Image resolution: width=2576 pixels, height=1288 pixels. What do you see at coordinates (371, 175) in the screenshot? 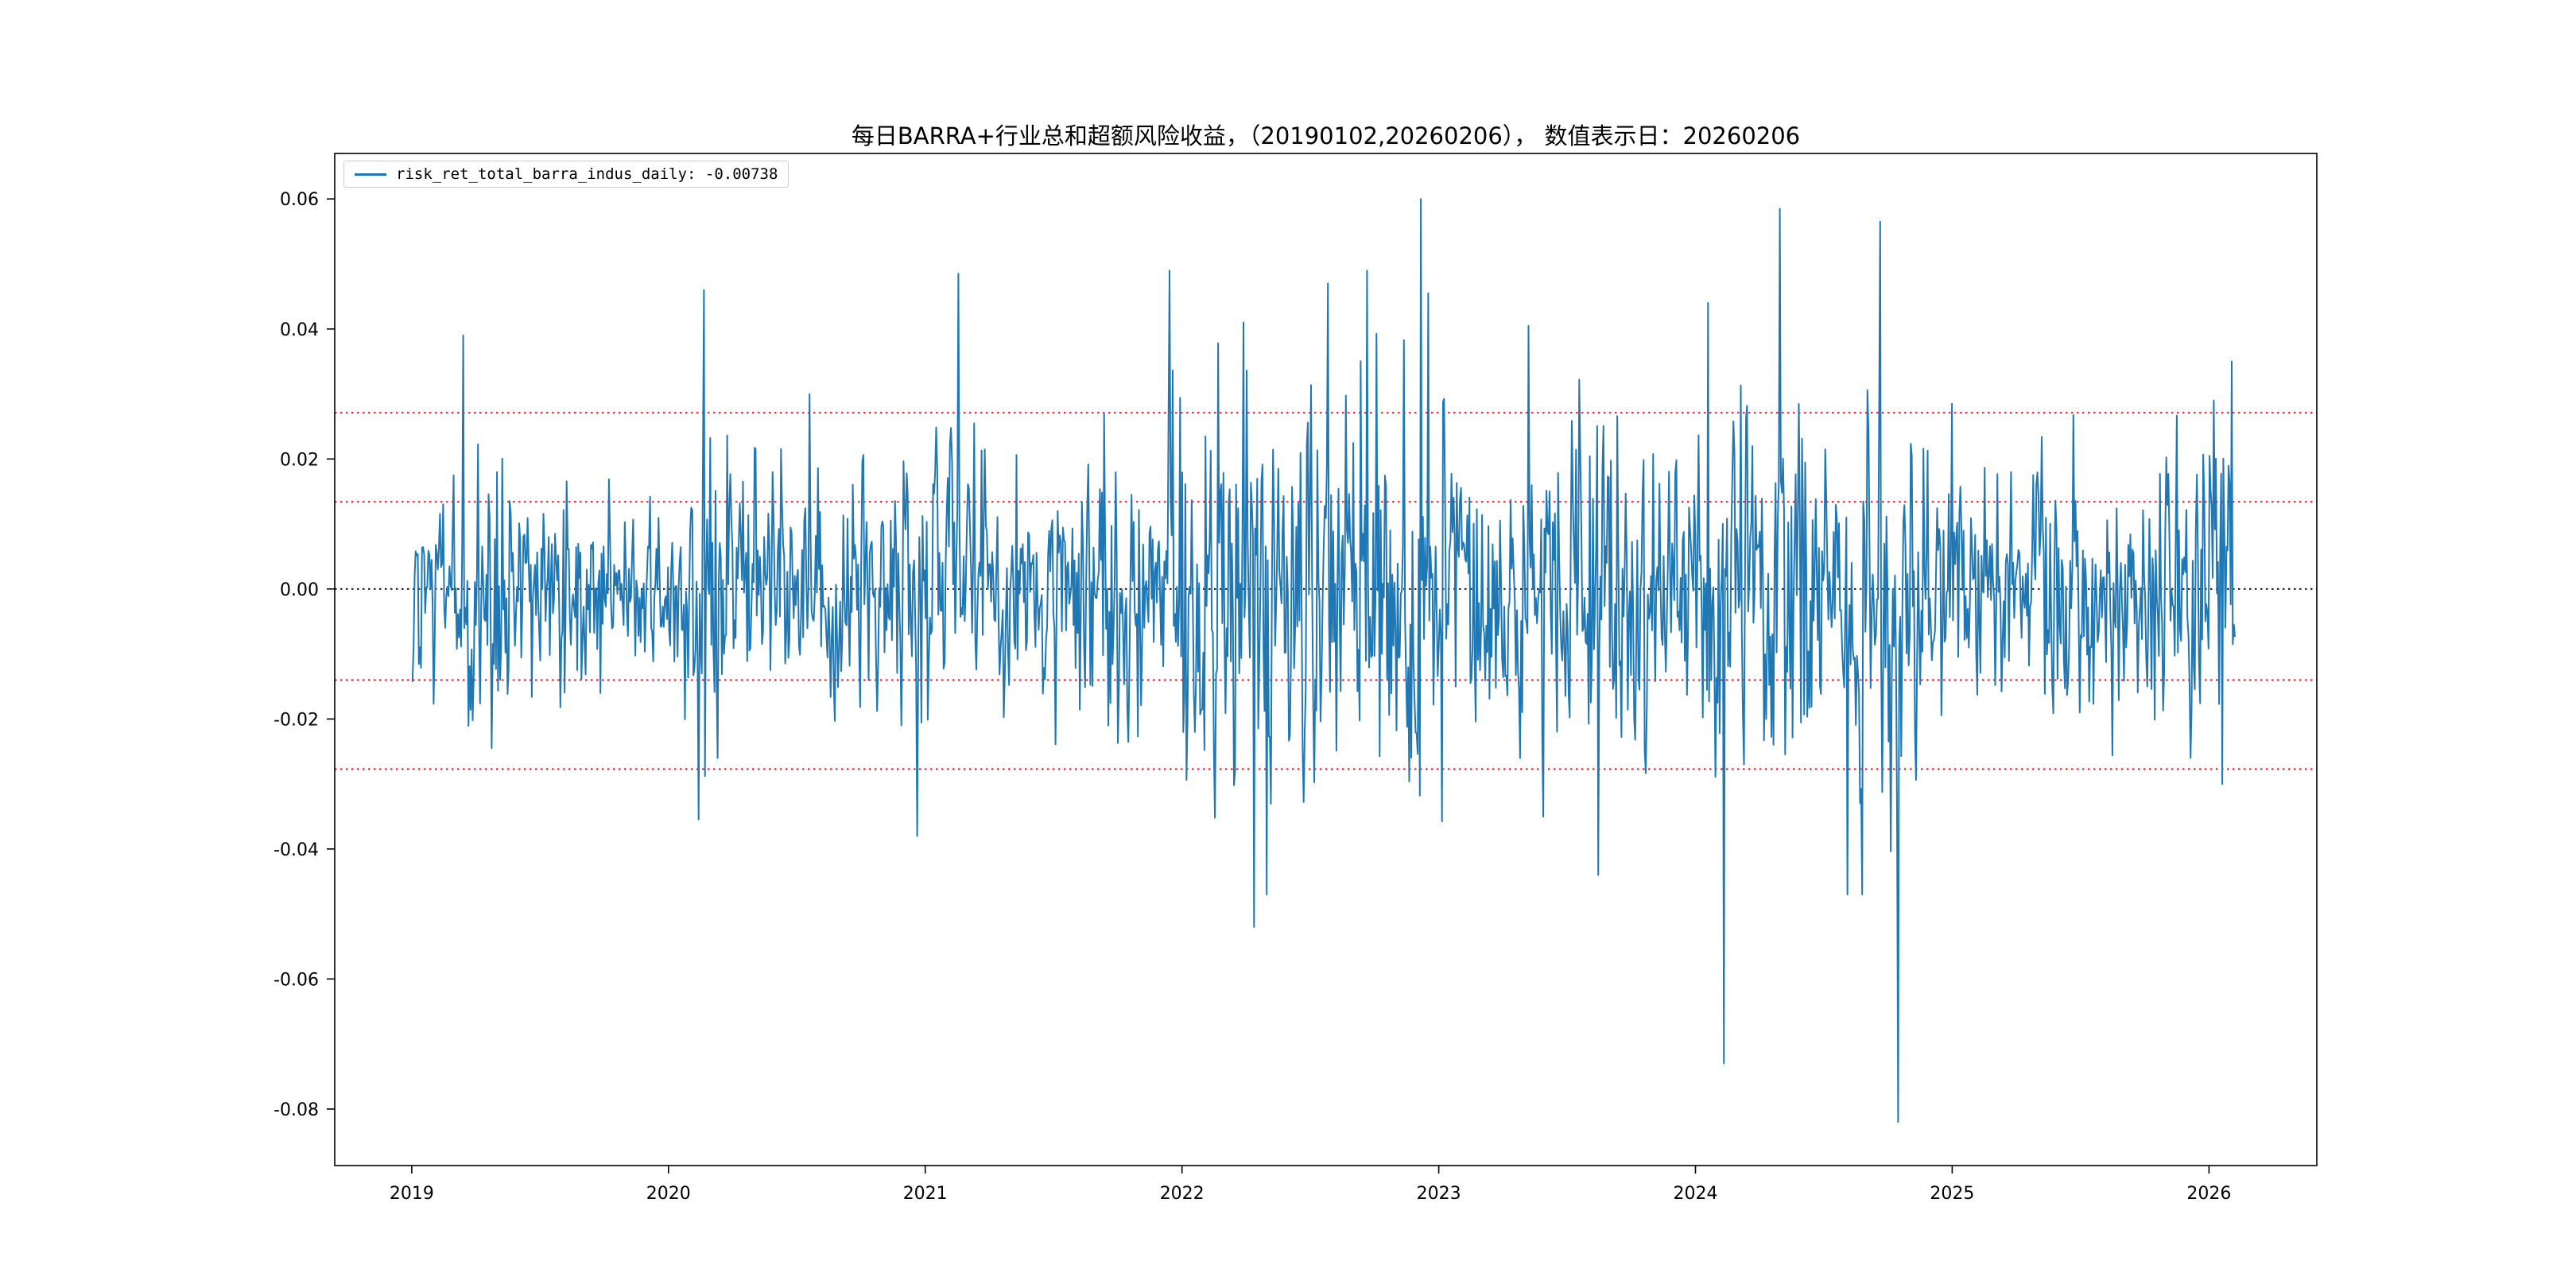
I see `legend-line-sample` at bounding box center [371, 175].